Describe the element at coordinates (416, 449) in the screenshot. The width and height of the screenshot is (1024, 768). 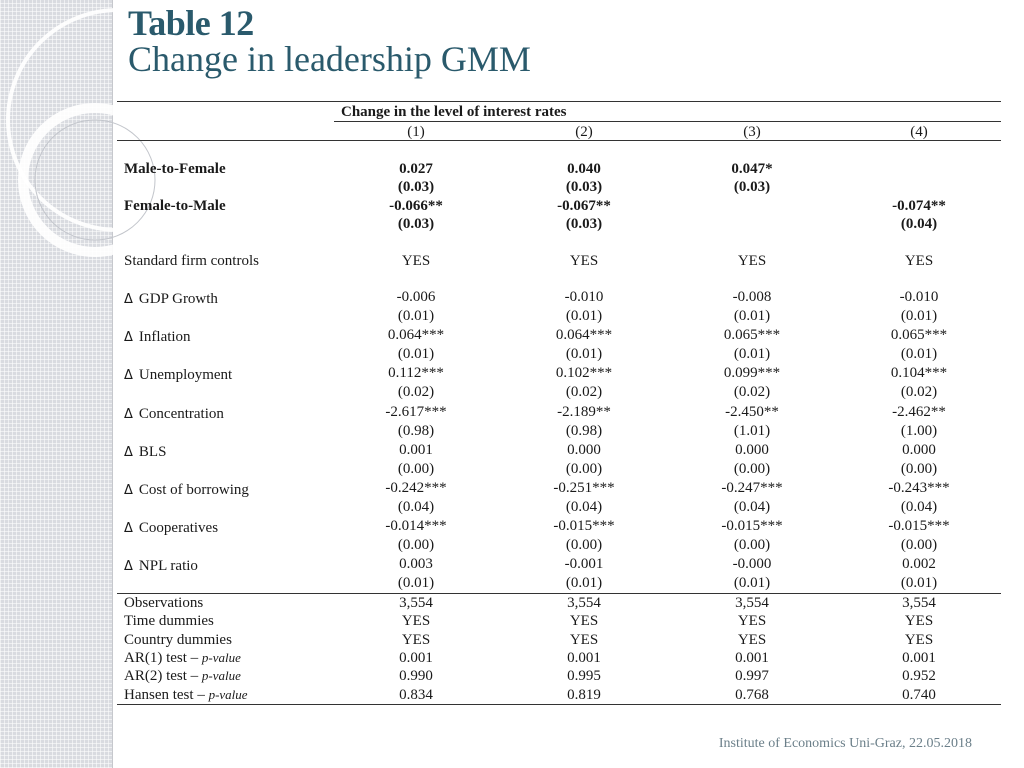
I see `coefficient: 0.001` at that location.